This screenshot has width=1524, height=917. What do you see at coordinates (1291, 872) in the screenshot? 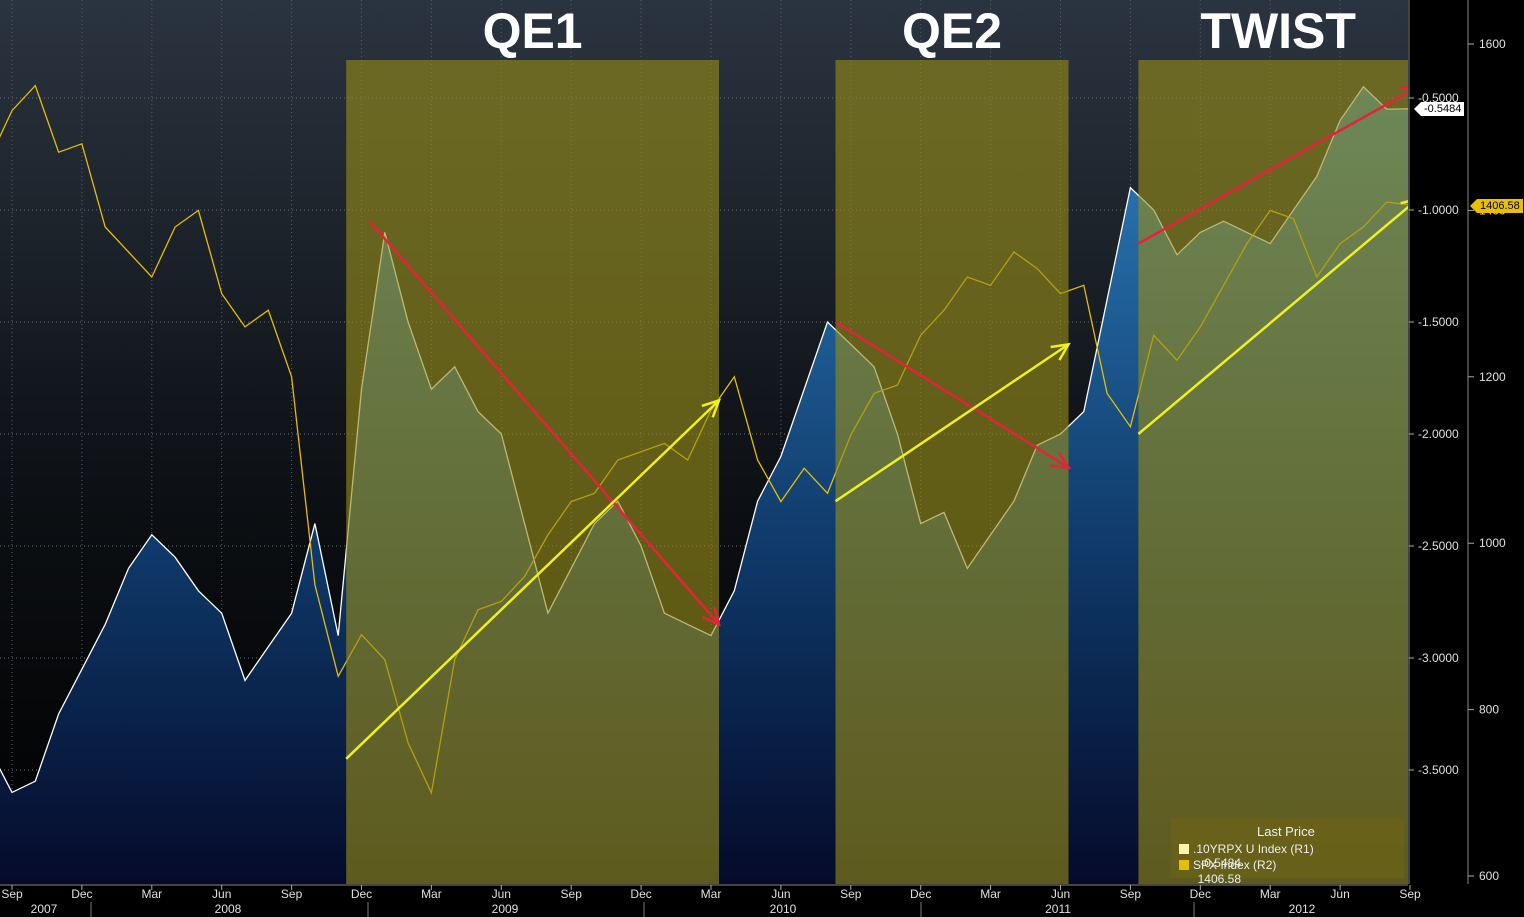
I see `legend-item-spx: SPX Index (R2)1406.58` at bounding box center [1291, 872].